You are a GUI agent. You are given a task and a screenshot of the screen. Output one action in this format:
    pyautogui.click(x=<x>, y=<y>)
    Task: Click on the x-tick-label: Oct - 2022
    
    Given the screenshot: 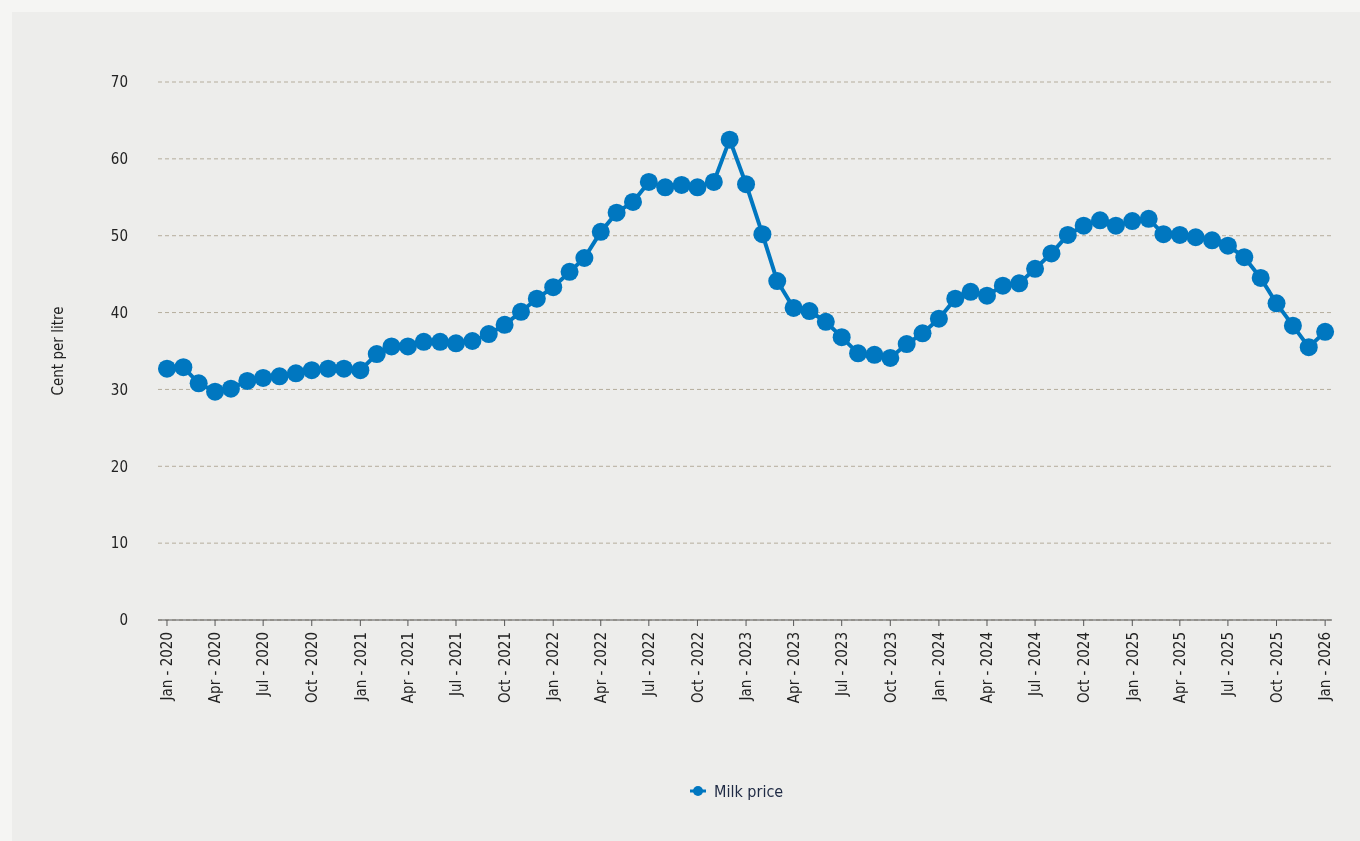 What is the action you would take?
    pyautogui.click(x=697, y=668)
    